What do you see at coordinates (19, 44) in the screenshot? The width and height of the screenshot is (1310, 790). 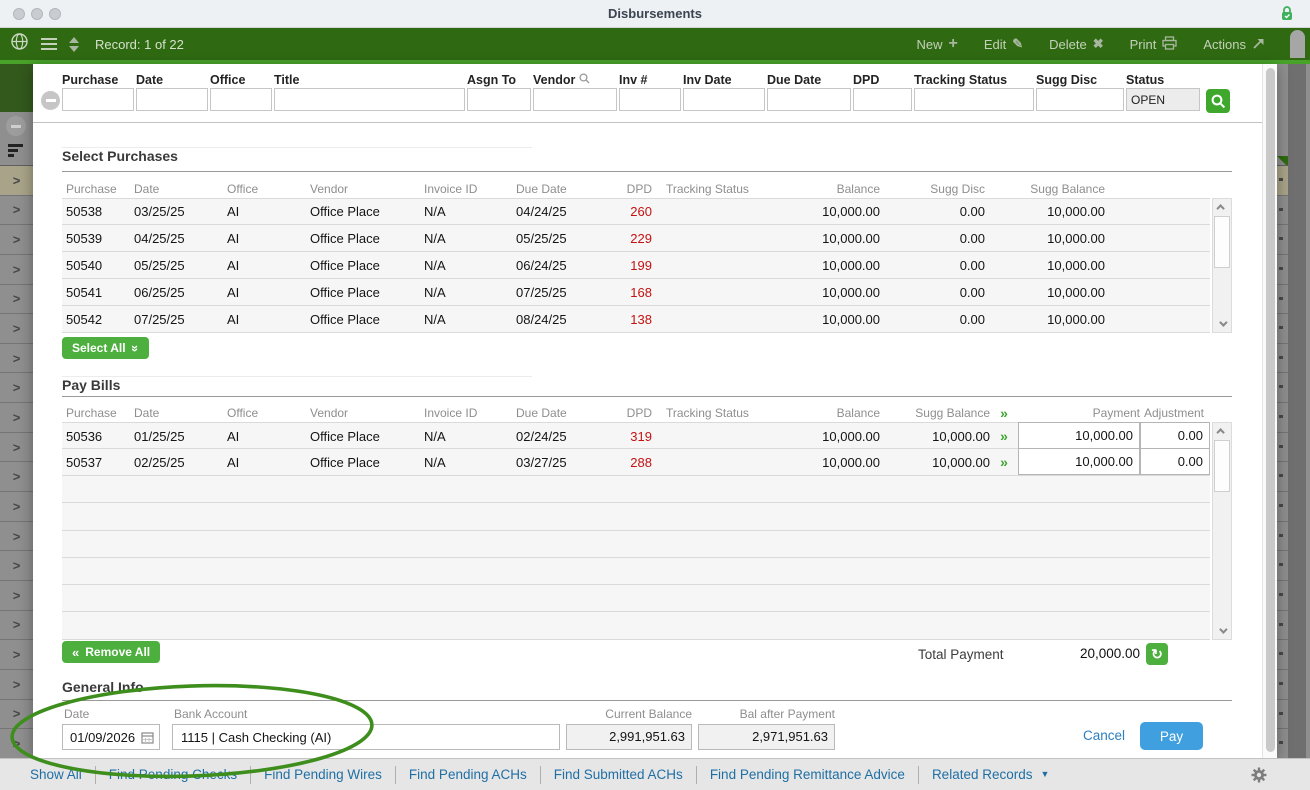 I see `globe-icon` at bounding box center [19, 44].